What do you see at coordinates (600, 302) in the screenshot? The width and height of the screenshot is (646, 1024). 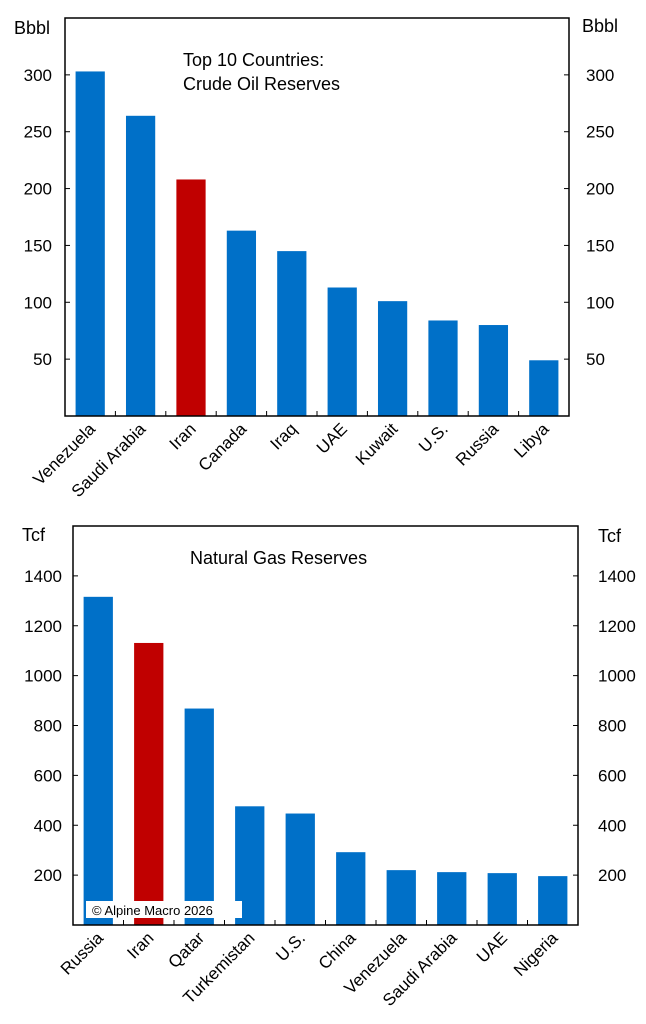 I see `y-tick-label-right: 100` at bounding box center [600, 302].